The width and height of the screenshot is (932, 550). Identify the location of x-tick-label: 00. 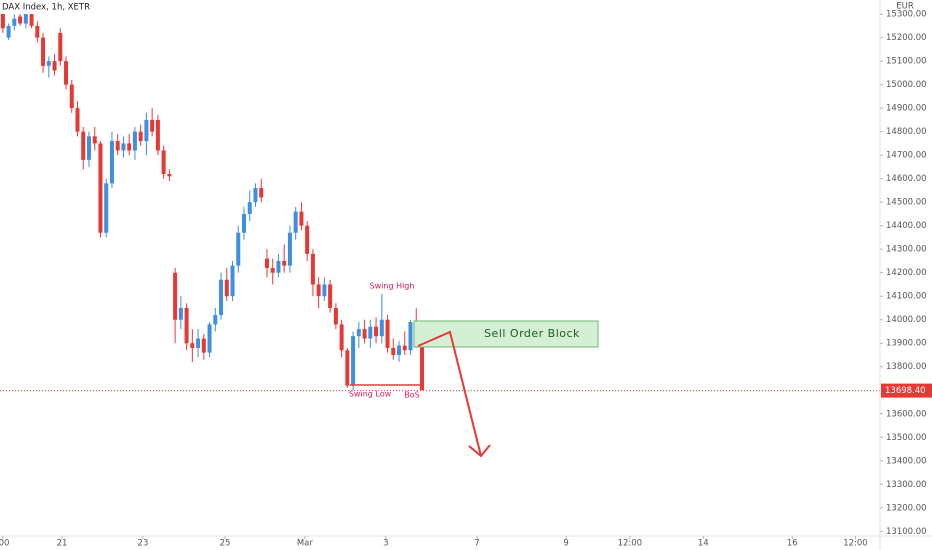
(4, 544).